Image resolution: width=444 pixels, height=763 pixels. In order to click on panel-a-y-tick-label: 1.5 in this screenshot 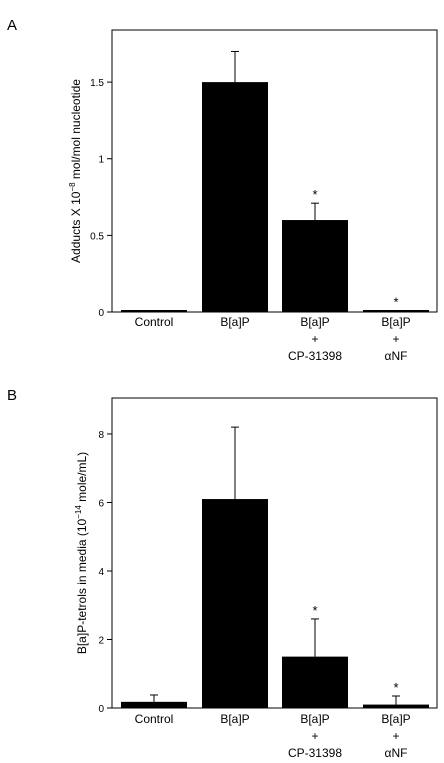, I will do `click(97, 83)`.